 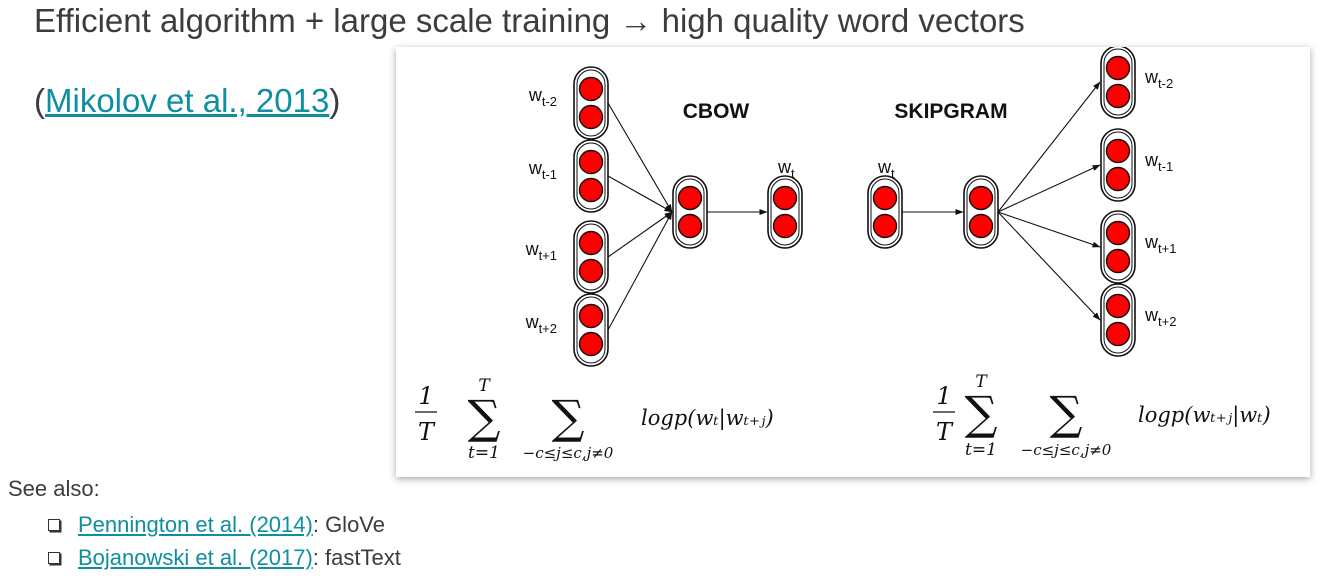 I want to click on skipgram-output-label: wt-1, so click(x=1158, y=162).